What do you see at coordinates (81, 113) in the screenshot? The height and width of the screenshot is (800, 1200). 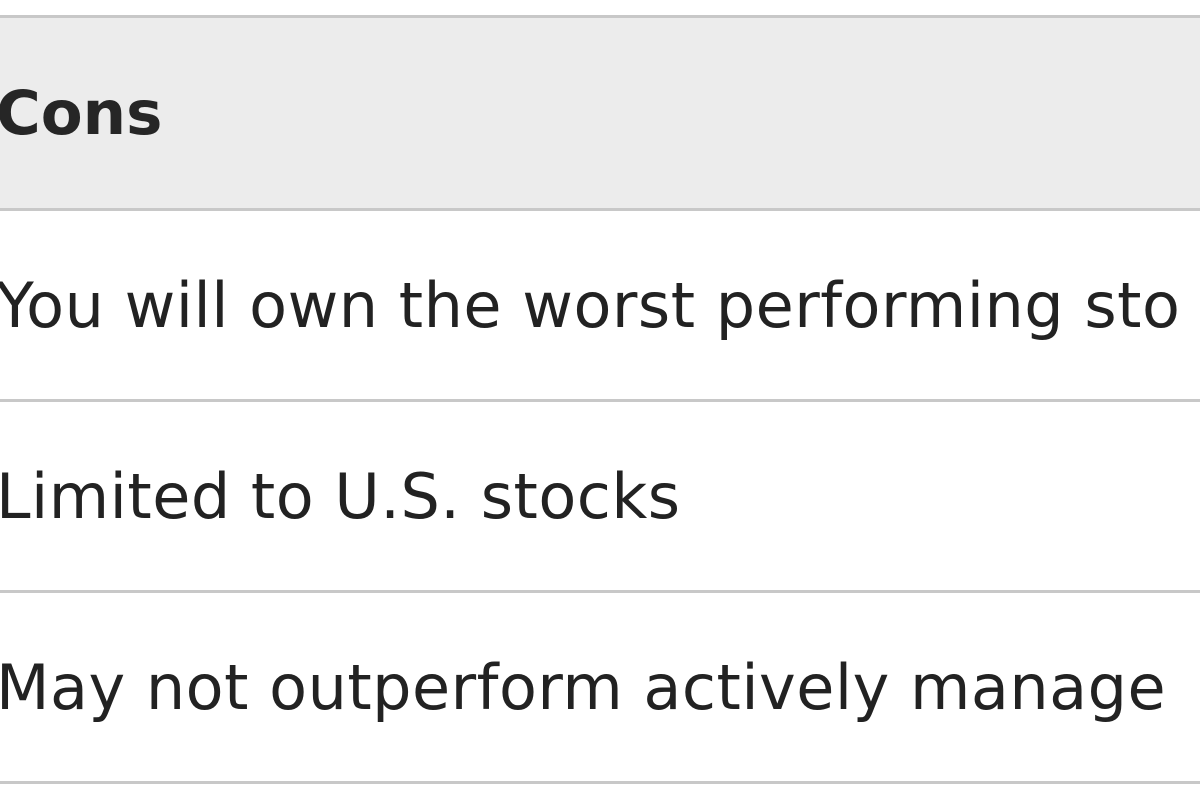 I see `column-header-cons: Cons` at bounding box center [81, 113].